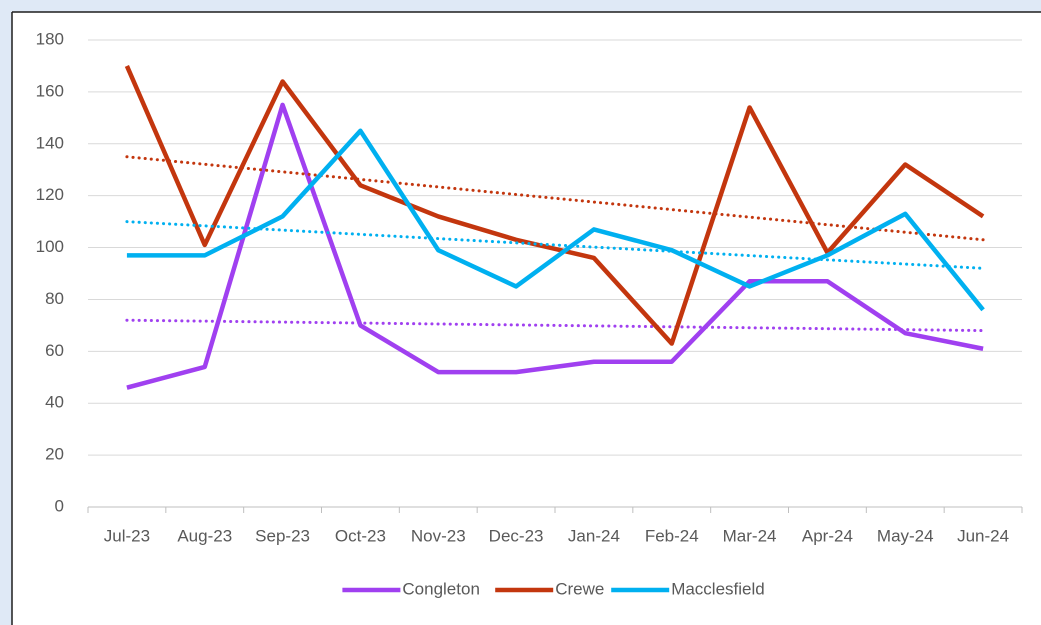  What do you see at coordinates (59, 505) in the screenshot?
I see `y-tick-label: 0` at bounding box center [59, 505].